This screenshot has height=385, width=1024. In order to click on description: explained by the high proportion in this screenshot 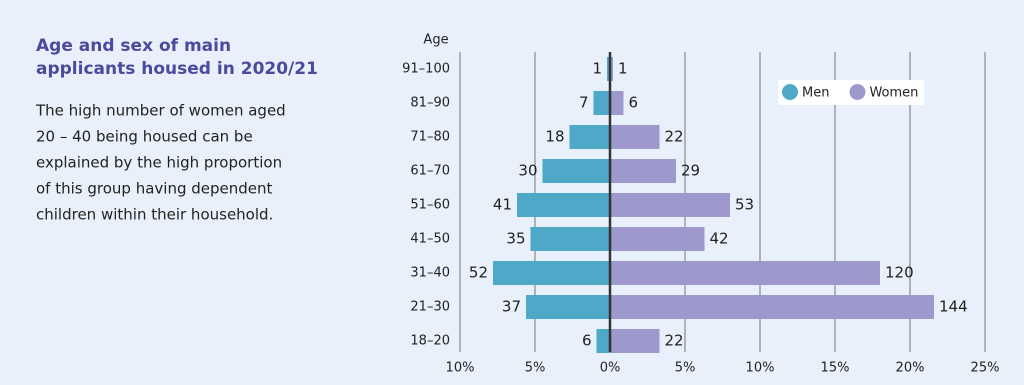, I will do `click(159, 163)`.